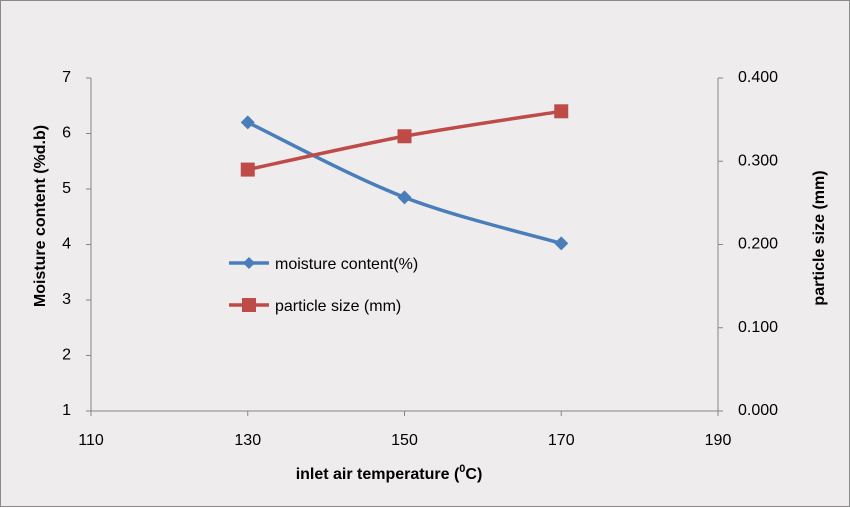 Image resolution: width=850 pixels, height=508 pixels. I want to click on y-left-tick-label: 7, so click(66, 77).